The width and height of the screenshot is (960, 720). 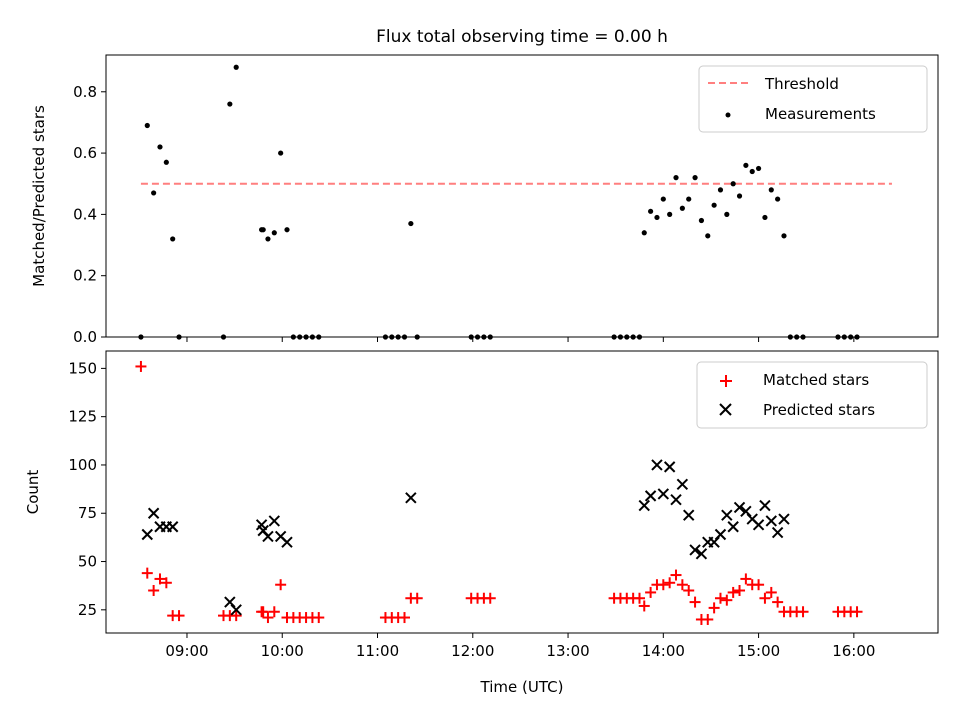 I want to click on top-y-tick-label: 0.8, so click(x=85, y=92).